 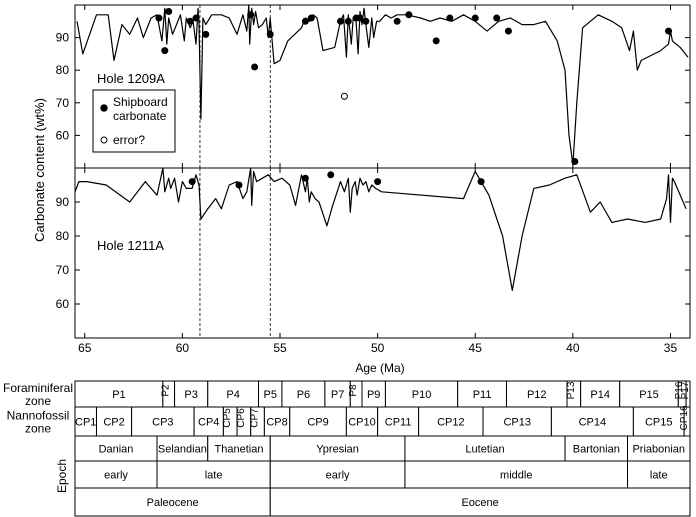 I want to click on zone-row-title: zone, so click(x=38, y=401).